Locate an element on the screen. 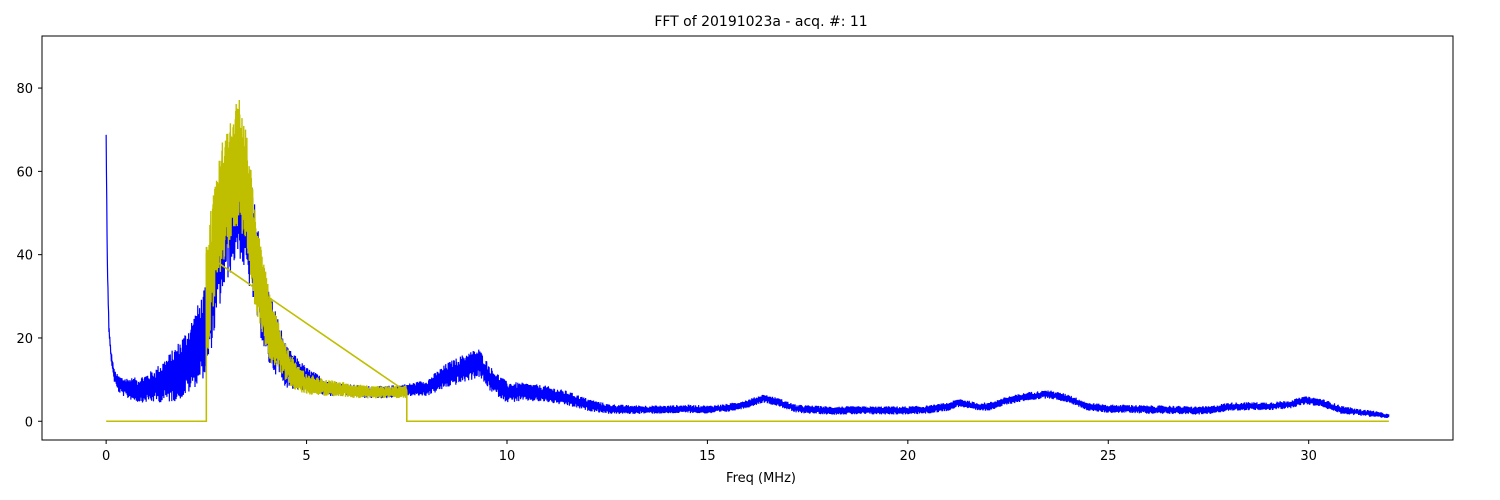 The width and height of the screenshot is (1500, 500). y-tick-label: 60 is located at coordinates (24, 172).